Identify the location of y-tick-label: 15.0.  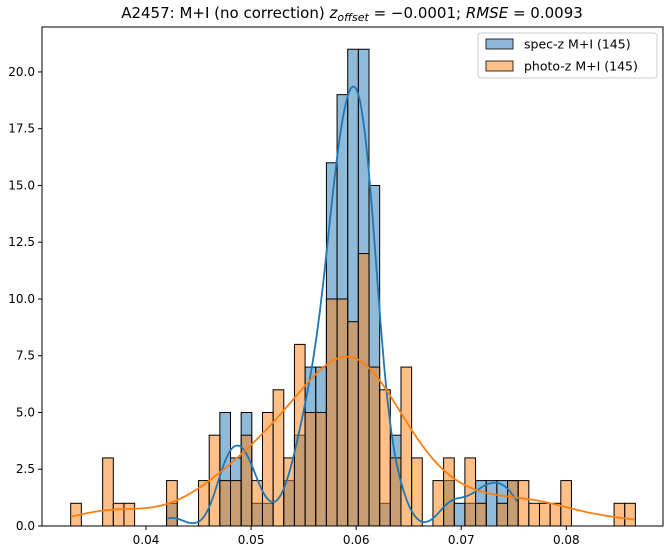
(21, 185).